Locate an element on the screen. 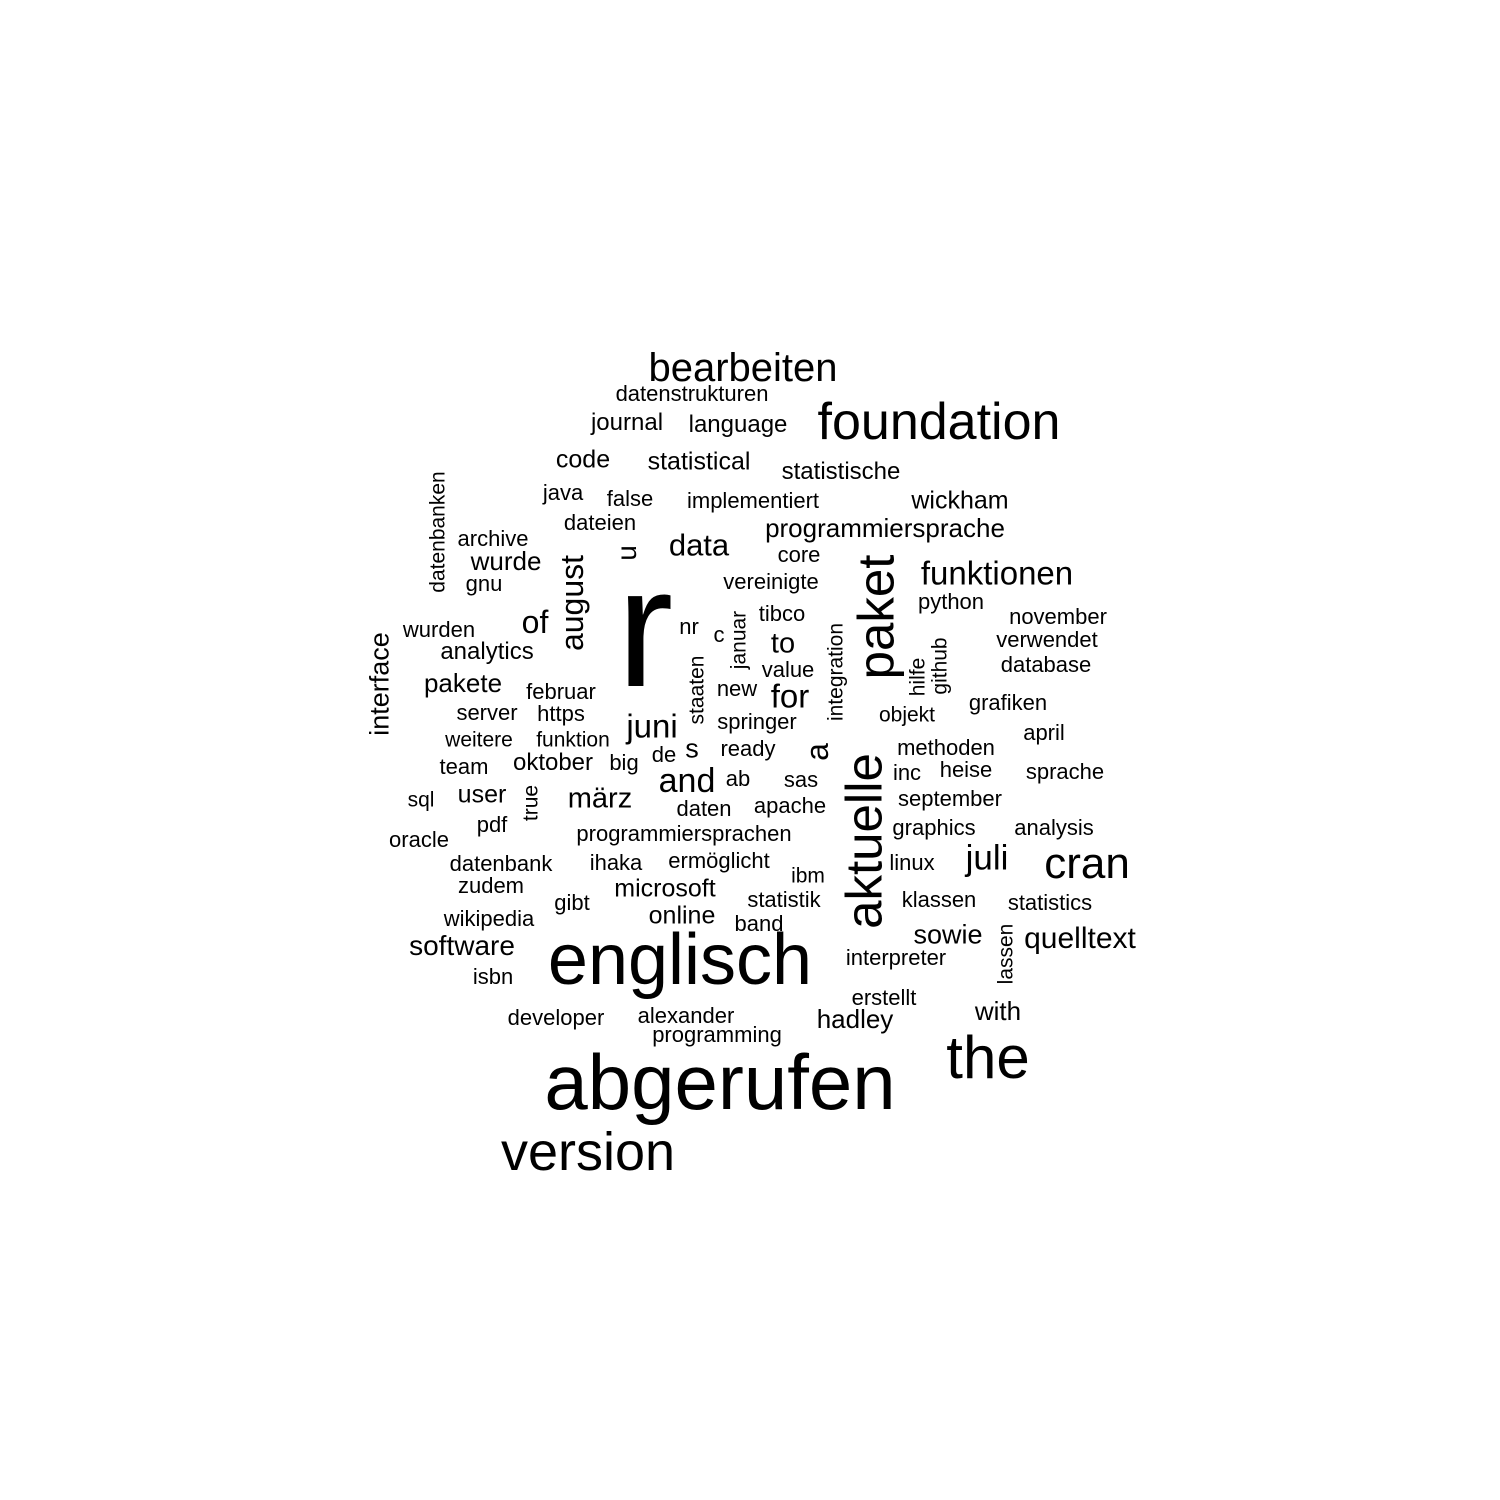 Image resolution: width=1500 pixels, height=1500 pixels. word-ibm: ibm is located at coordinates (808, 876).